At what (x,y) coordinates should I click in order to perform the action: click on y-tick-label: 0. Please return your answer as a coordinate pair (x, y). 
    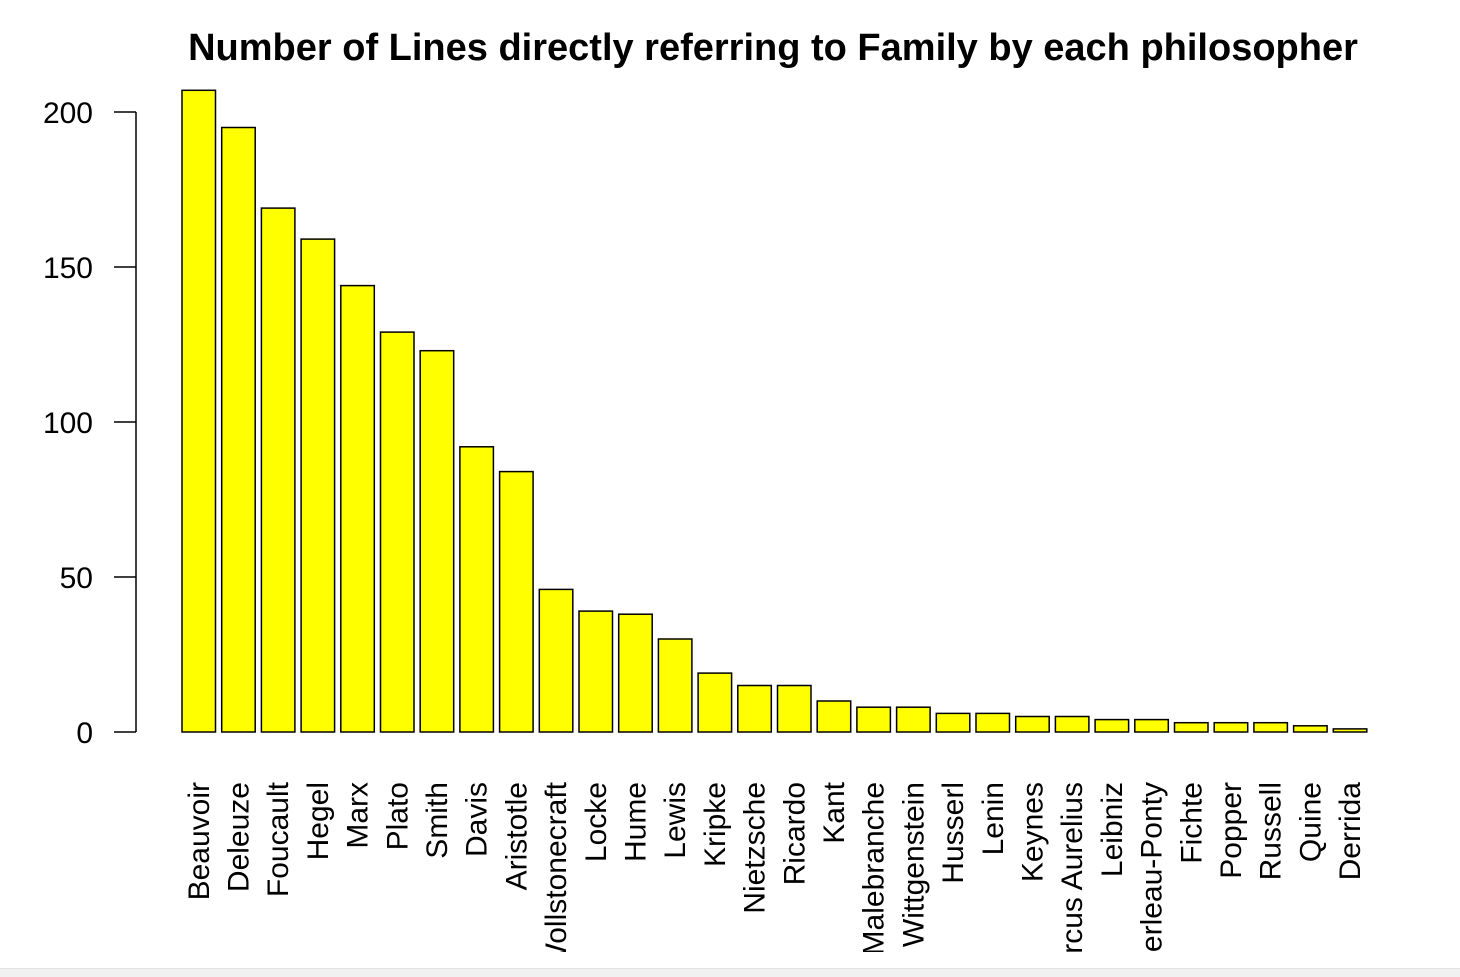
    Looking at the image, I should click on (84, 733).